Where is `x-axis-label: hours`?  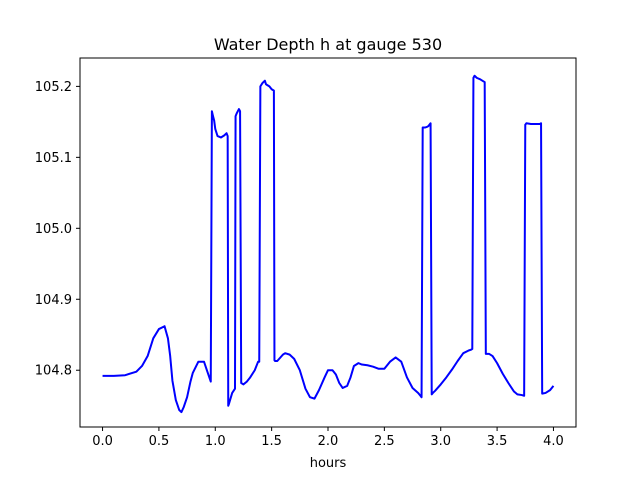 x-axis-label: hours is located at coordinates (328, 463).